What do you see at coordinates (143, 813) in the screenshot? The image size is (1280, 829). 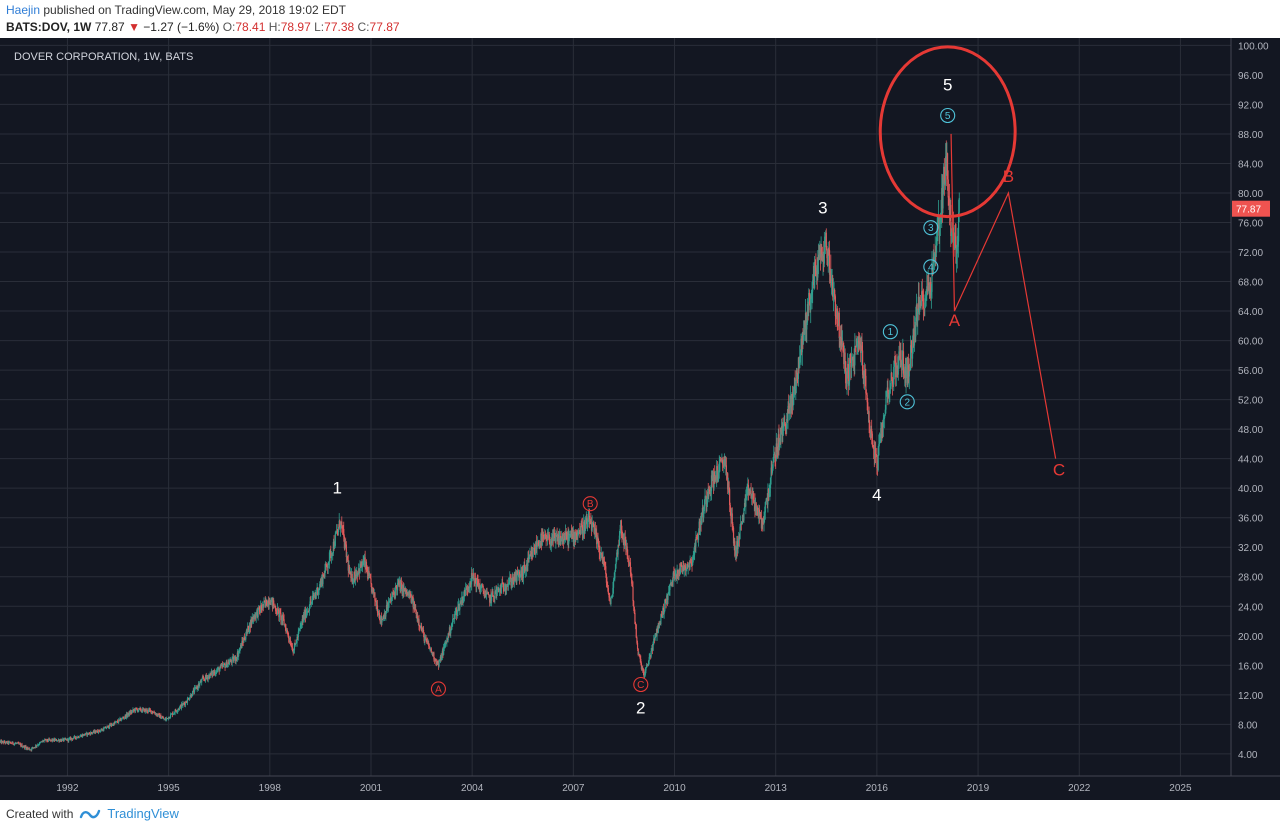 I see `tradingview-link: TradingView` at bounding box center [143, 813].